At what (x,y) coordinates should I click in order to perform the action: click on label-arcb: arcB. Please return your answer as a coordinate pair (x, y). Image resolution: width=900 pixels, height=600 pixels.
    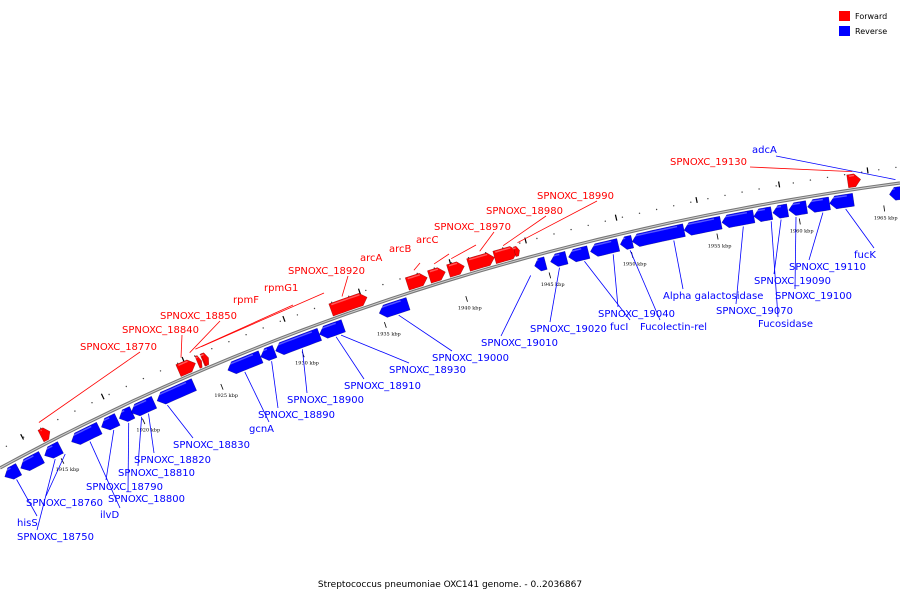
    Looking at the image, I should click on (419, 254).